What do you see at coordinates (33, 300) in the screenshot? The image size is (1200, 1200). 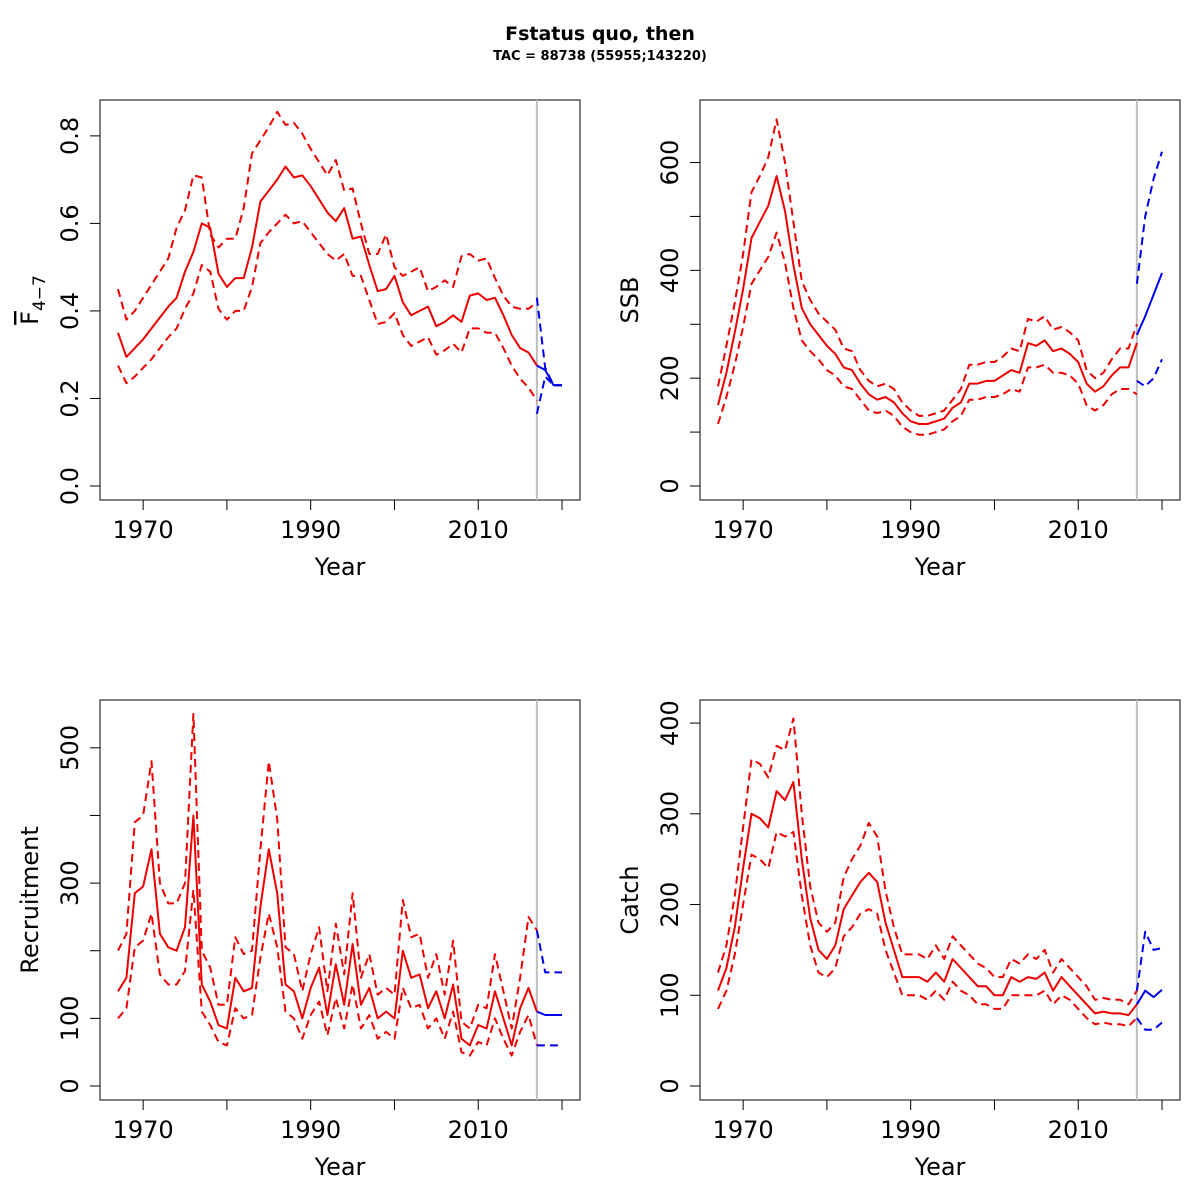 I see `y-axis-label: F4−7` at bounding box center [33, 300].